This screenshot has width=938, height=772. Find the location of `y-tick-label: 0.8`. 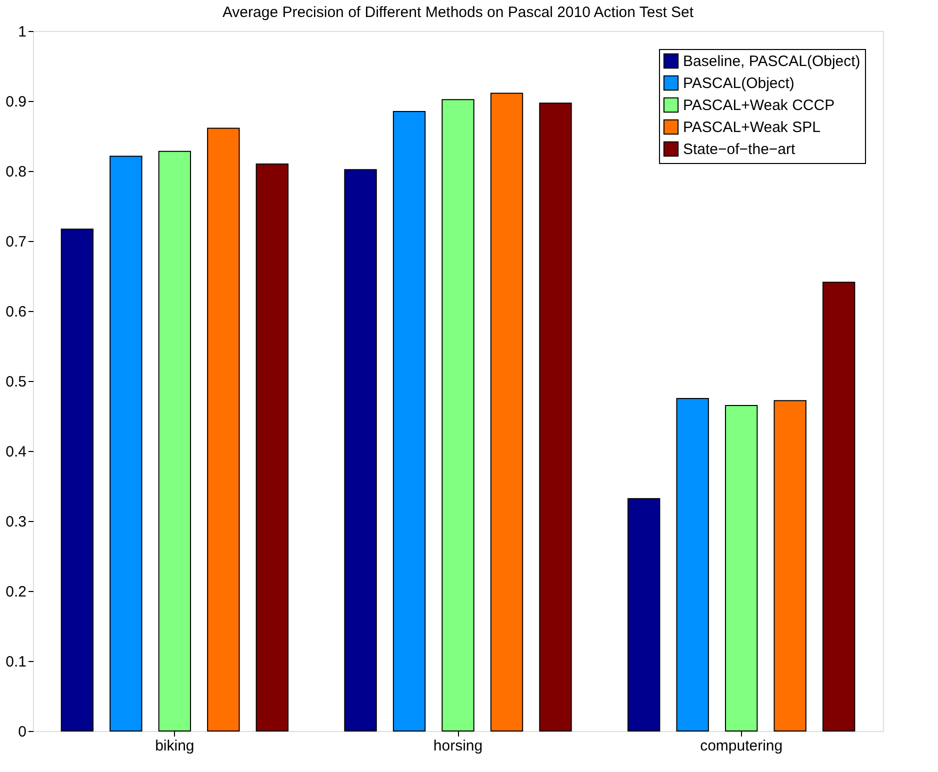

y-tick-label: 0.8 is located at coordinates (16, 172).